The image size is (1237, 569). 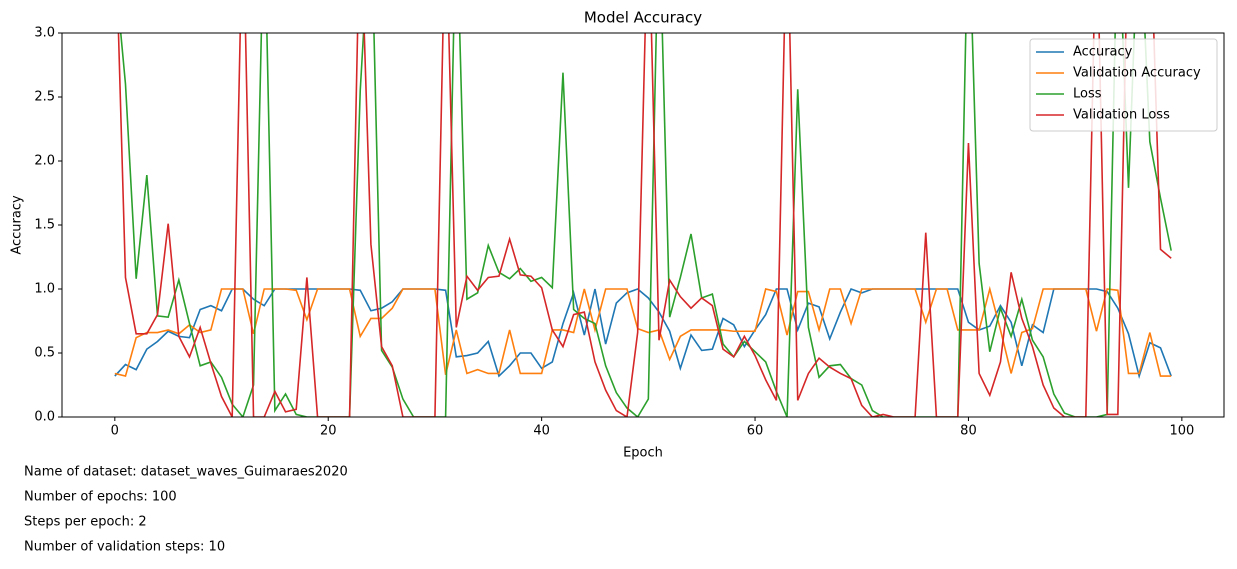 What do you see at coordinates (643, 331) in the screenshot?
I see `series-line` at bounding box center [643, 331].